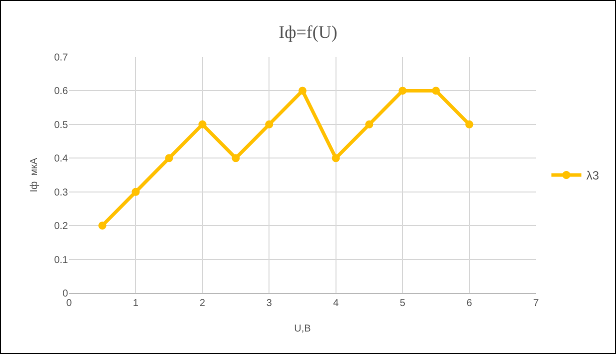  Describe the element at coordinates (203, 303) in the screenshot. I see `x-tick-label: 2` at that location.